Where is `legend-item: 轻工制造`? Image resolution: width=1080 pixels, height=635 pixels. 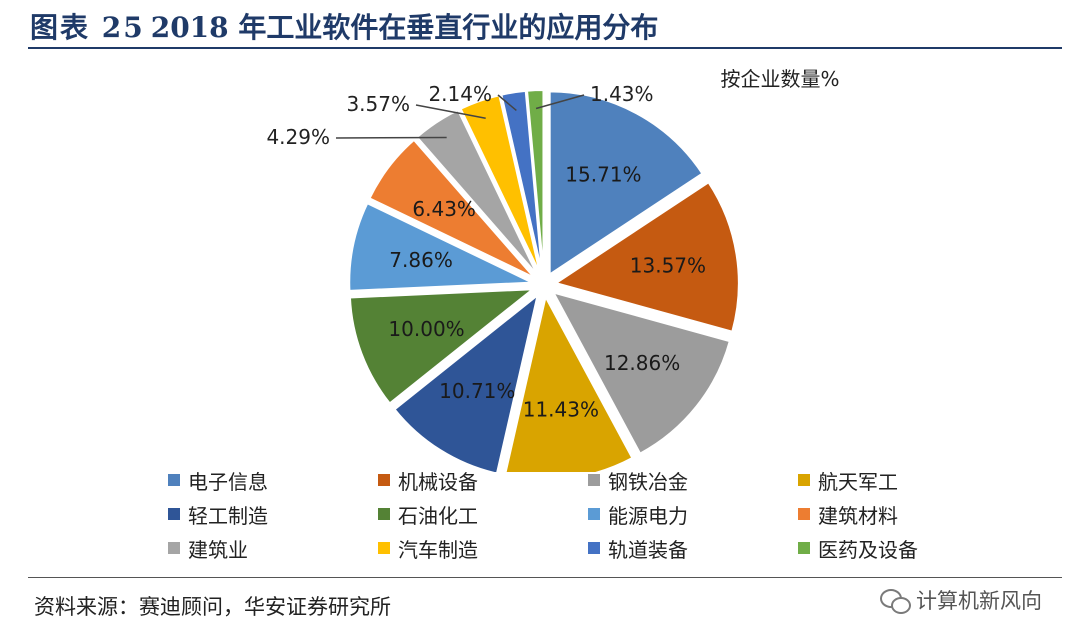 legend-item: 轻工制造 is located at coordinates (273, 514).